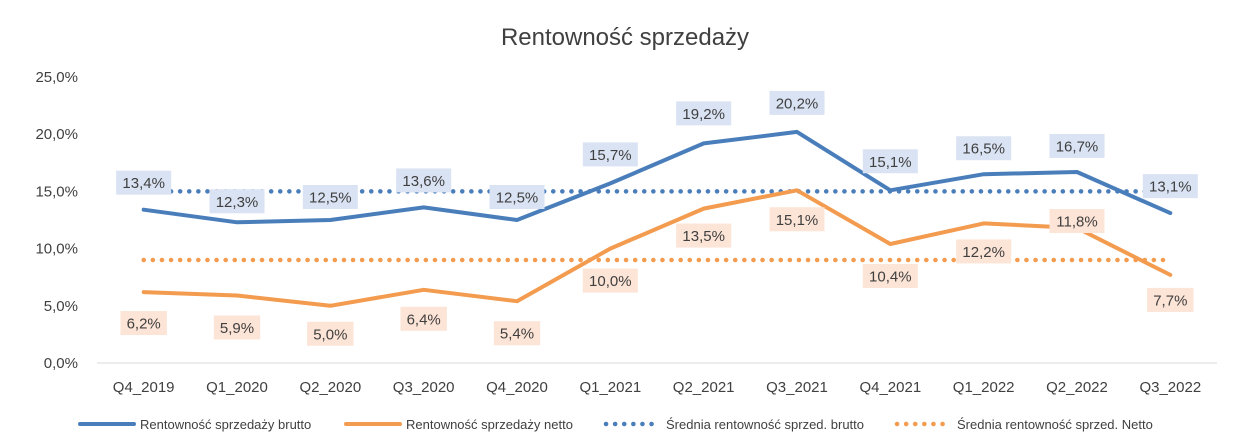  I want to click on data-label: 5,0%, so click(330, 333).